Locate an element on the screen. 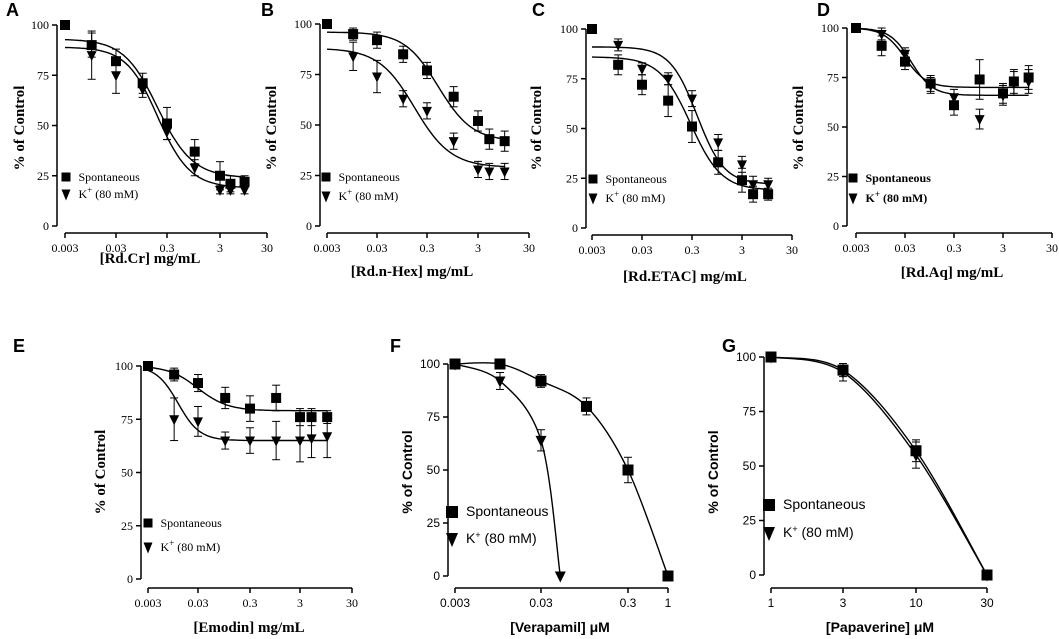 This screenshot has width=1059, height=639. panel-letter: C is located at coordinates (538, 10).